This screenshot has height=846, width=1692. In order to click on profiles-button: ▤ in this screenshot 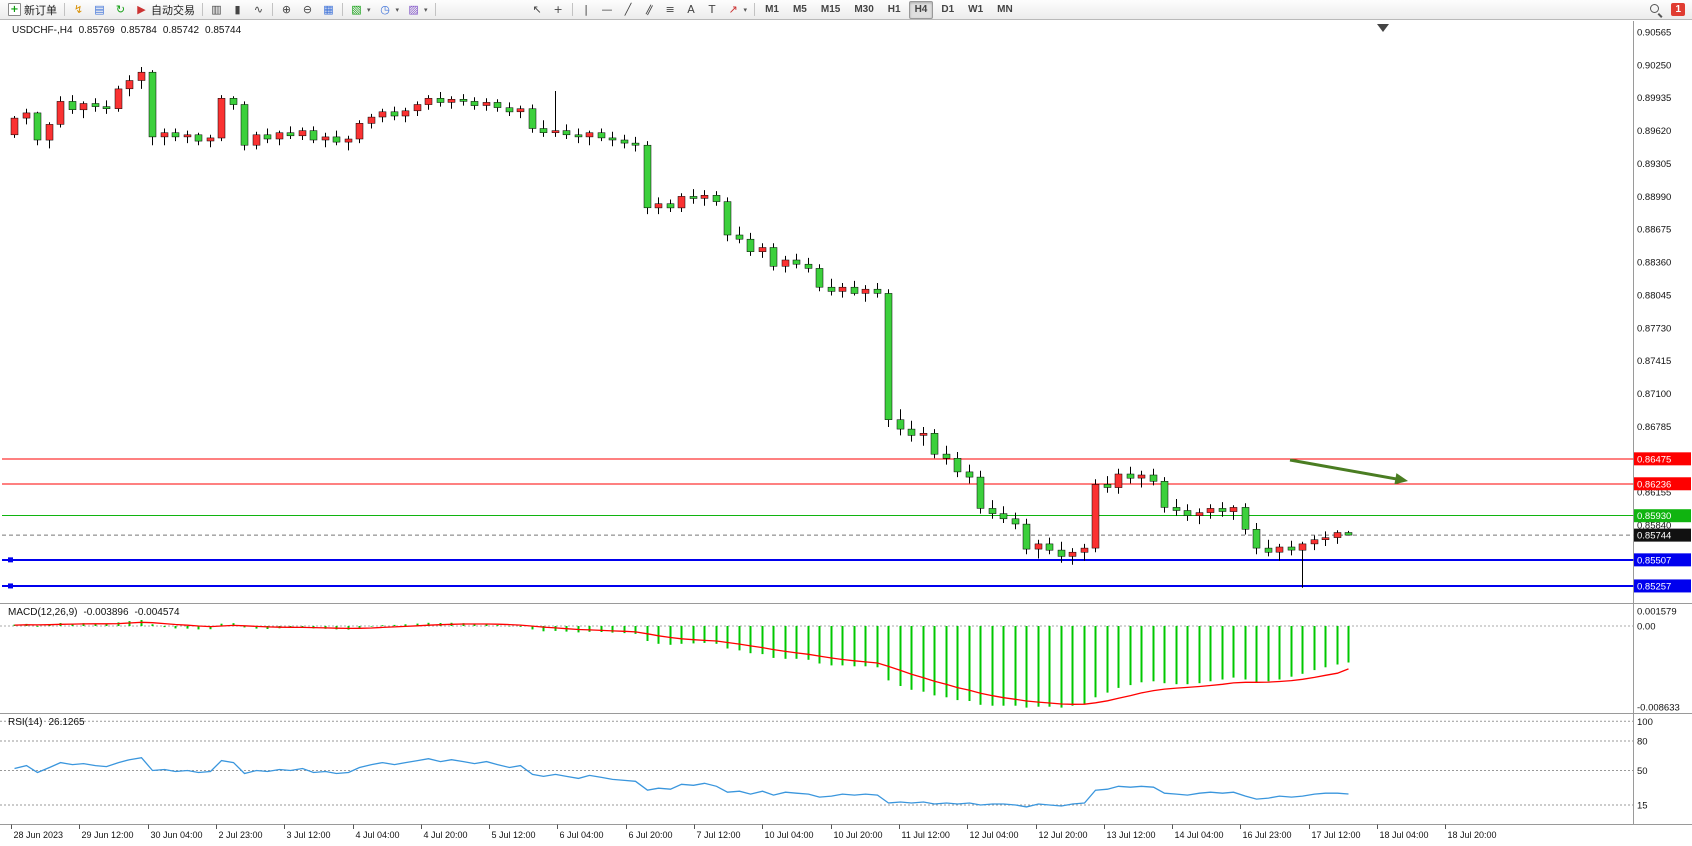, I will do `click(99, 10)`.